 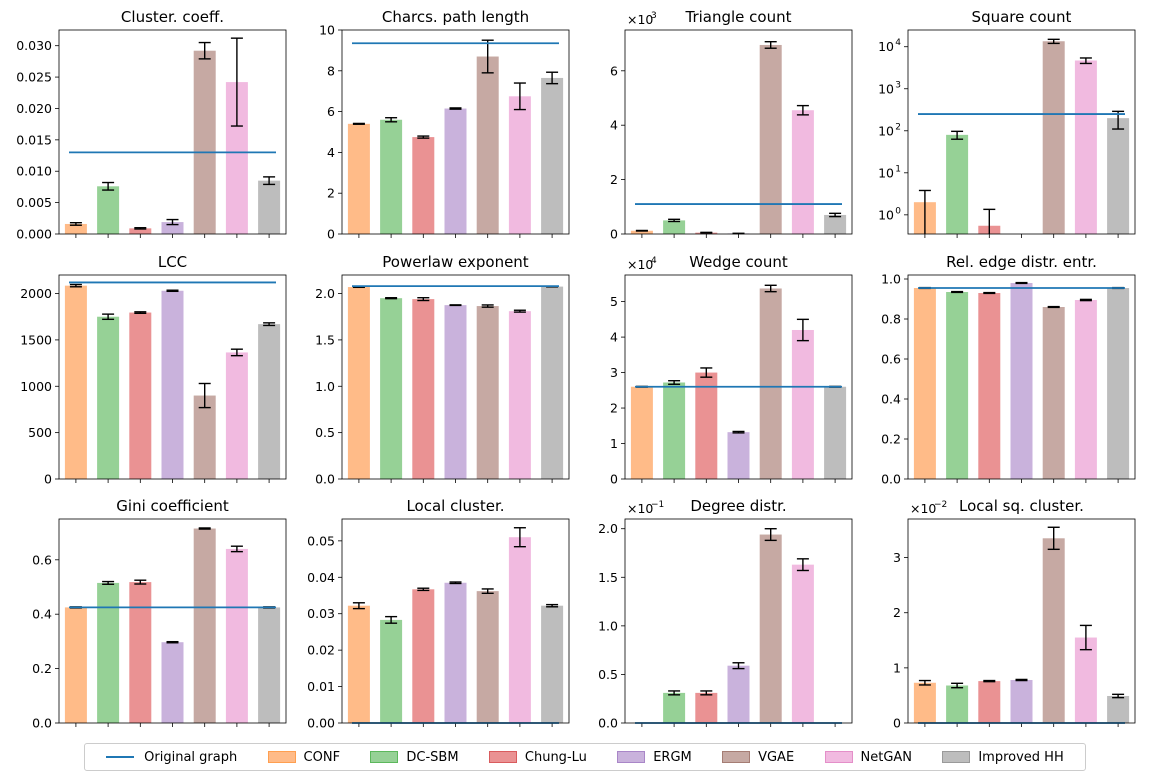 What do you see at coordinates (770, 139) in the screenshot?
I see `bar-triangle-count-vgae` at bounding box center [770, 139].